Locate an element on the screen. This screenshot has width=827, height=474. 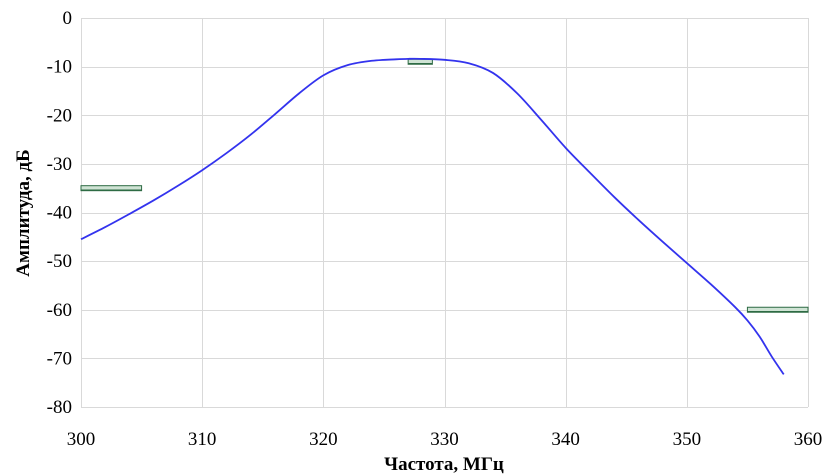
y-tick-labels: 0 -10 -20 -30 -40 -50 -60 -70 -80 is located at coordinates (59, 213).